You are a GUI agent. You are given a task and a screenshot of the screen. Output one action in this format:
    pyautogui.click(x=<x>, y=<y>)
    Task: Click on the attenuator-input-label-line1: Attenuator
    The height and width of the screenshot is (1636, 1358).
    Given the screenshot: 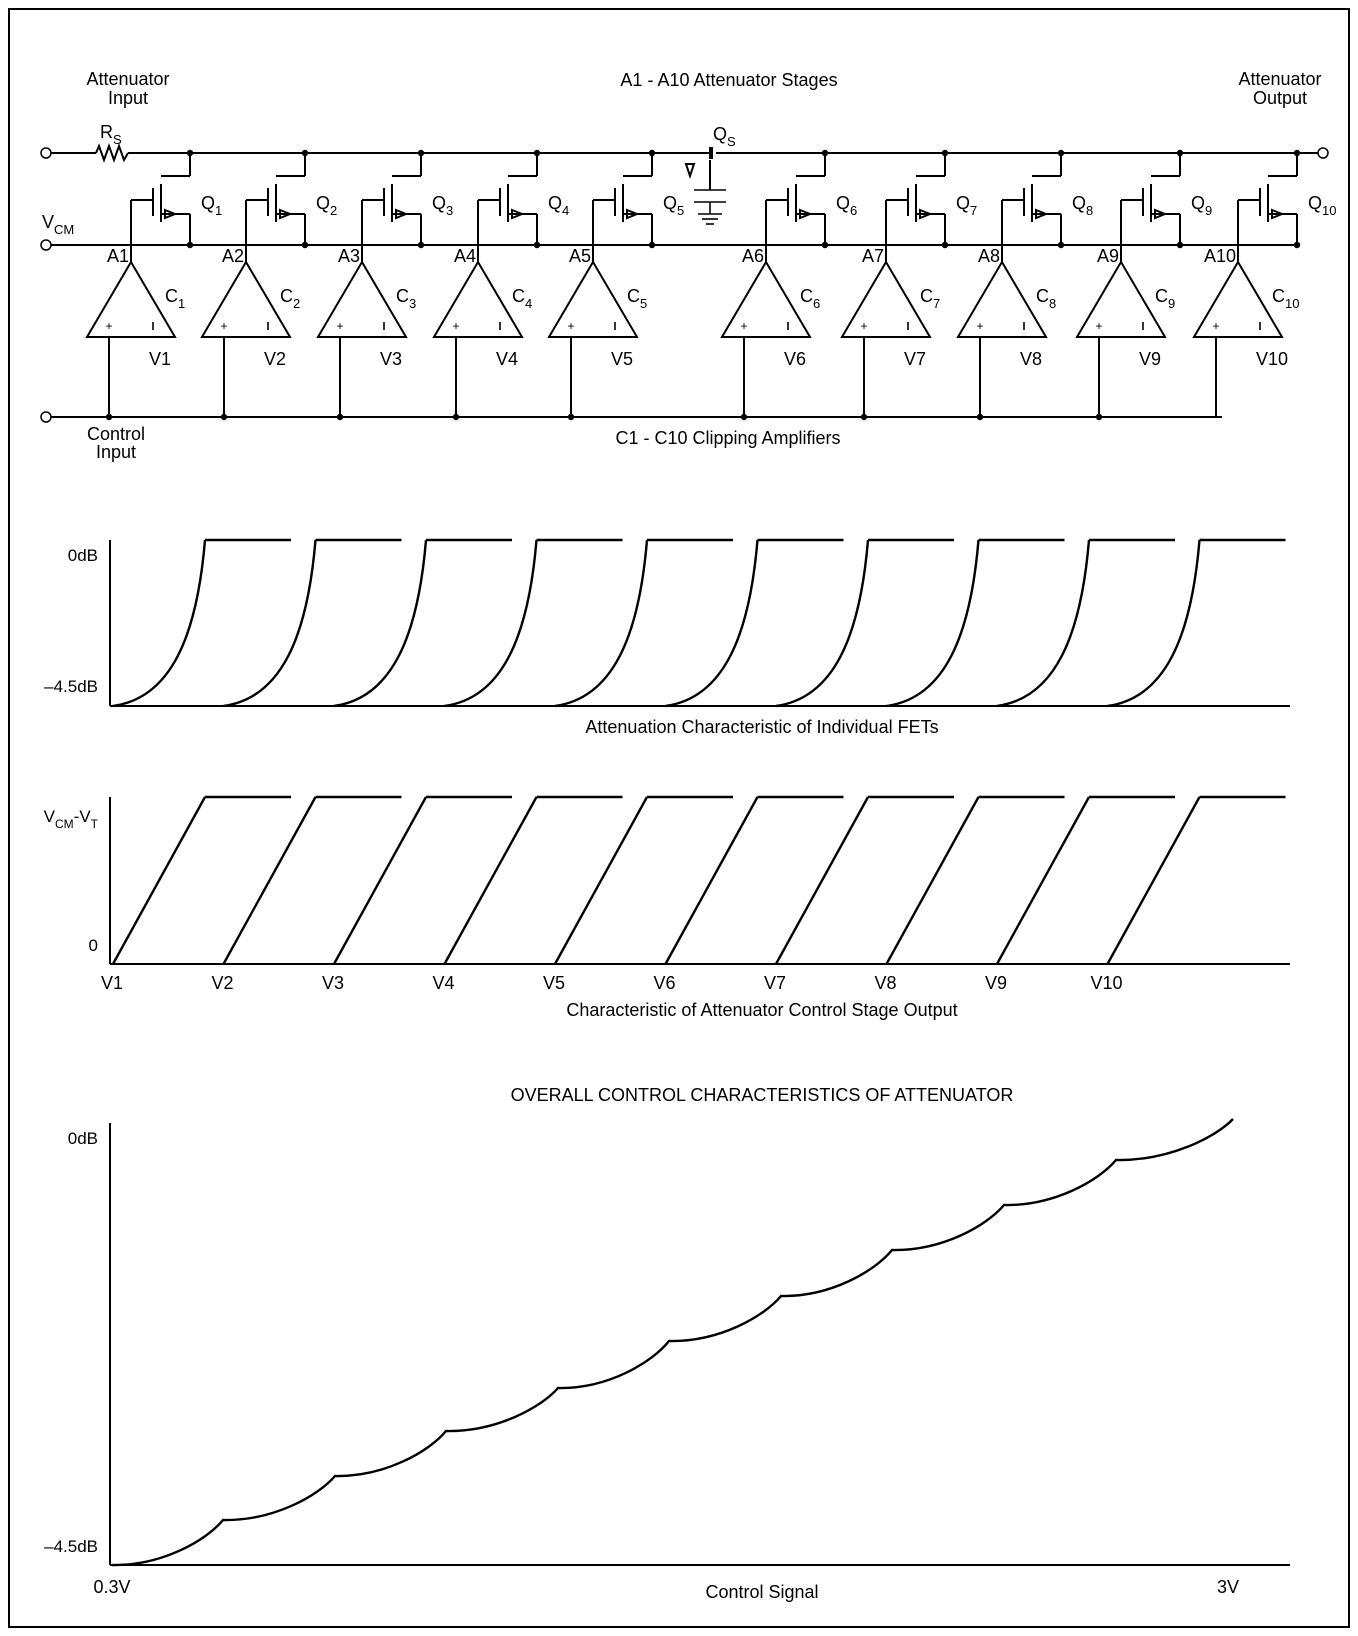 What is the action you would take?
    pyautogui.click(x=127, y=79)
    